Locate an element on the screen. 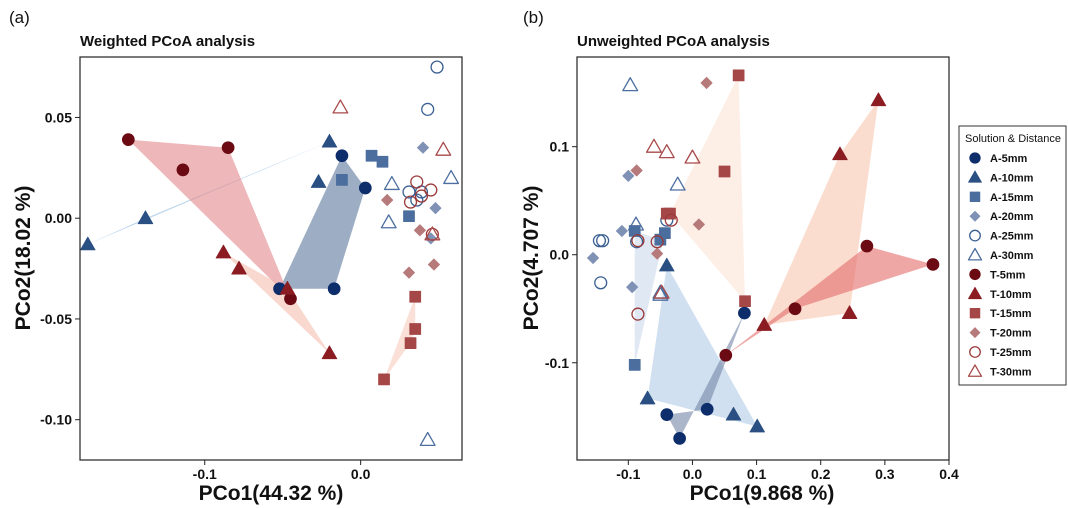  legend-label-t-10mm: T-10mm is located at coordinates (1011, 295).